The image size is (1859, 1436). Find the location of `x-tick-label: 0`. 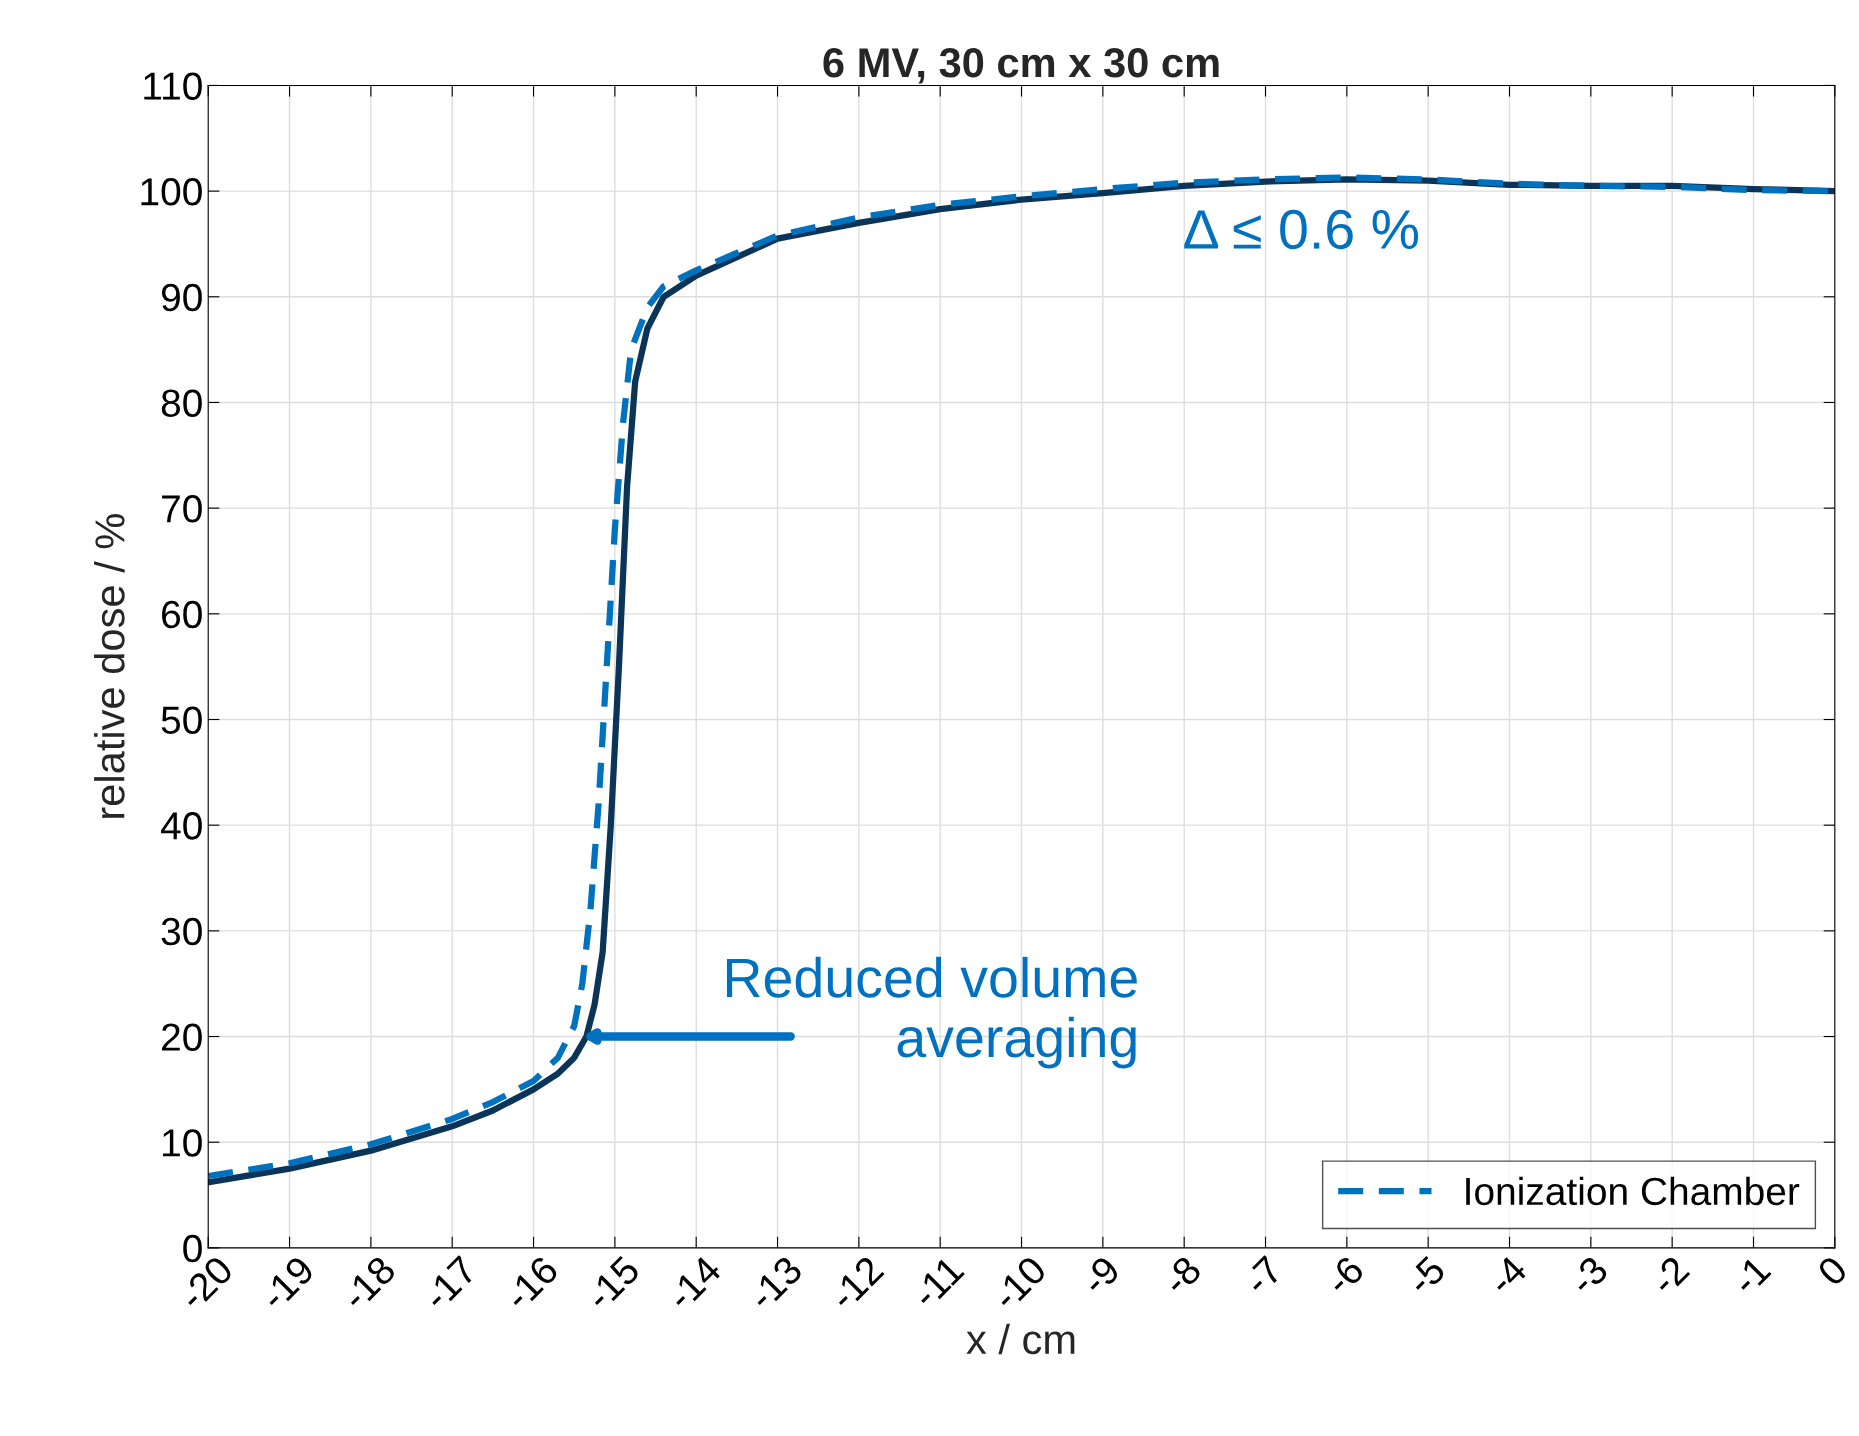

x-tick-label: 0 is located at coordinates (1832, 1271).